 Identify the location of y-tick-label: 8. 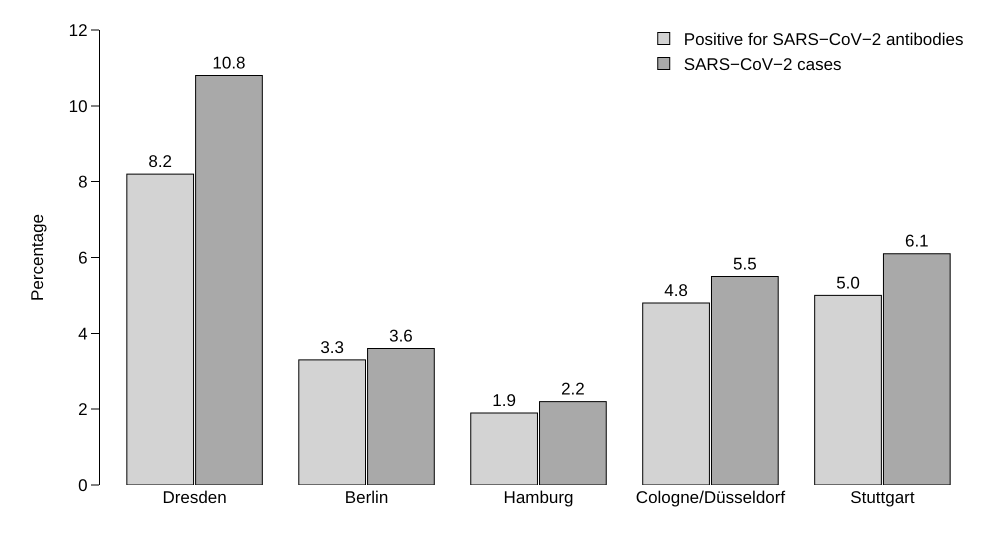
(83, 182).